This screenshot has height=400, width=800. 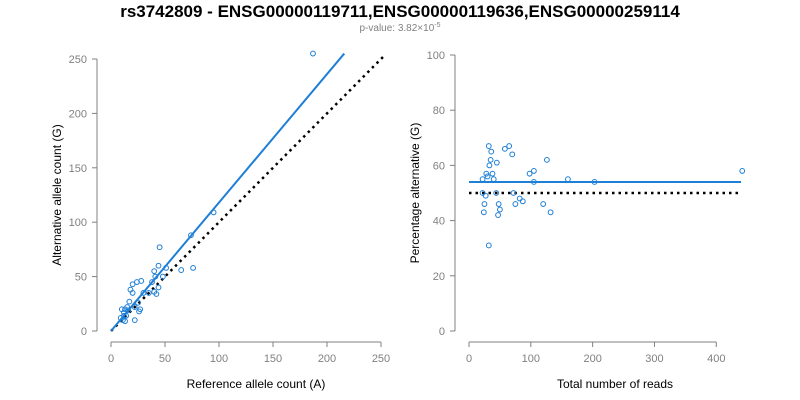 I want to click on chart-subtitle: p-value: 3.82×10-5, so click(x=400, y=28).